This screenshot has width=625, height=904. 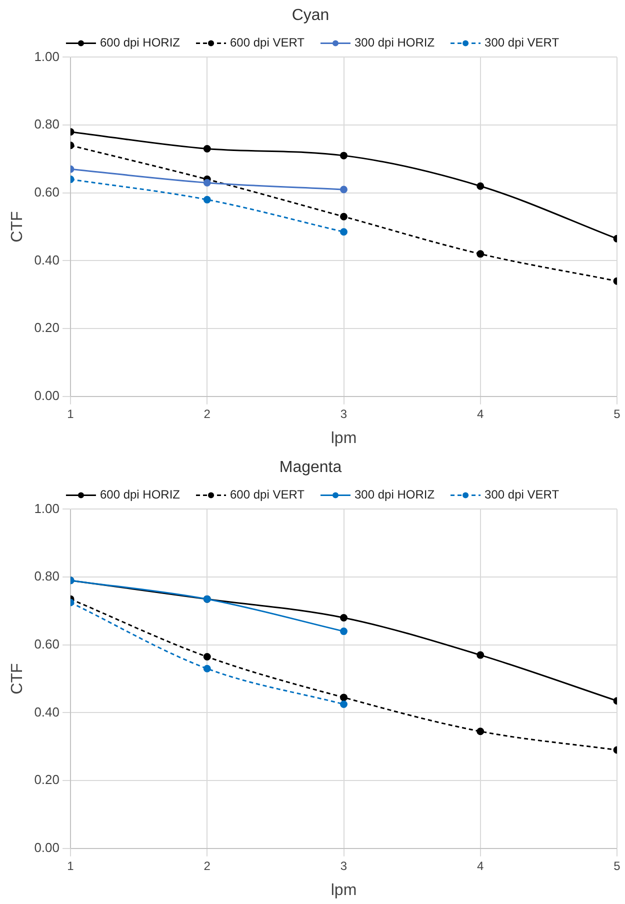 I want to click on chart-title: Magenta, so click(x=310, y=467).